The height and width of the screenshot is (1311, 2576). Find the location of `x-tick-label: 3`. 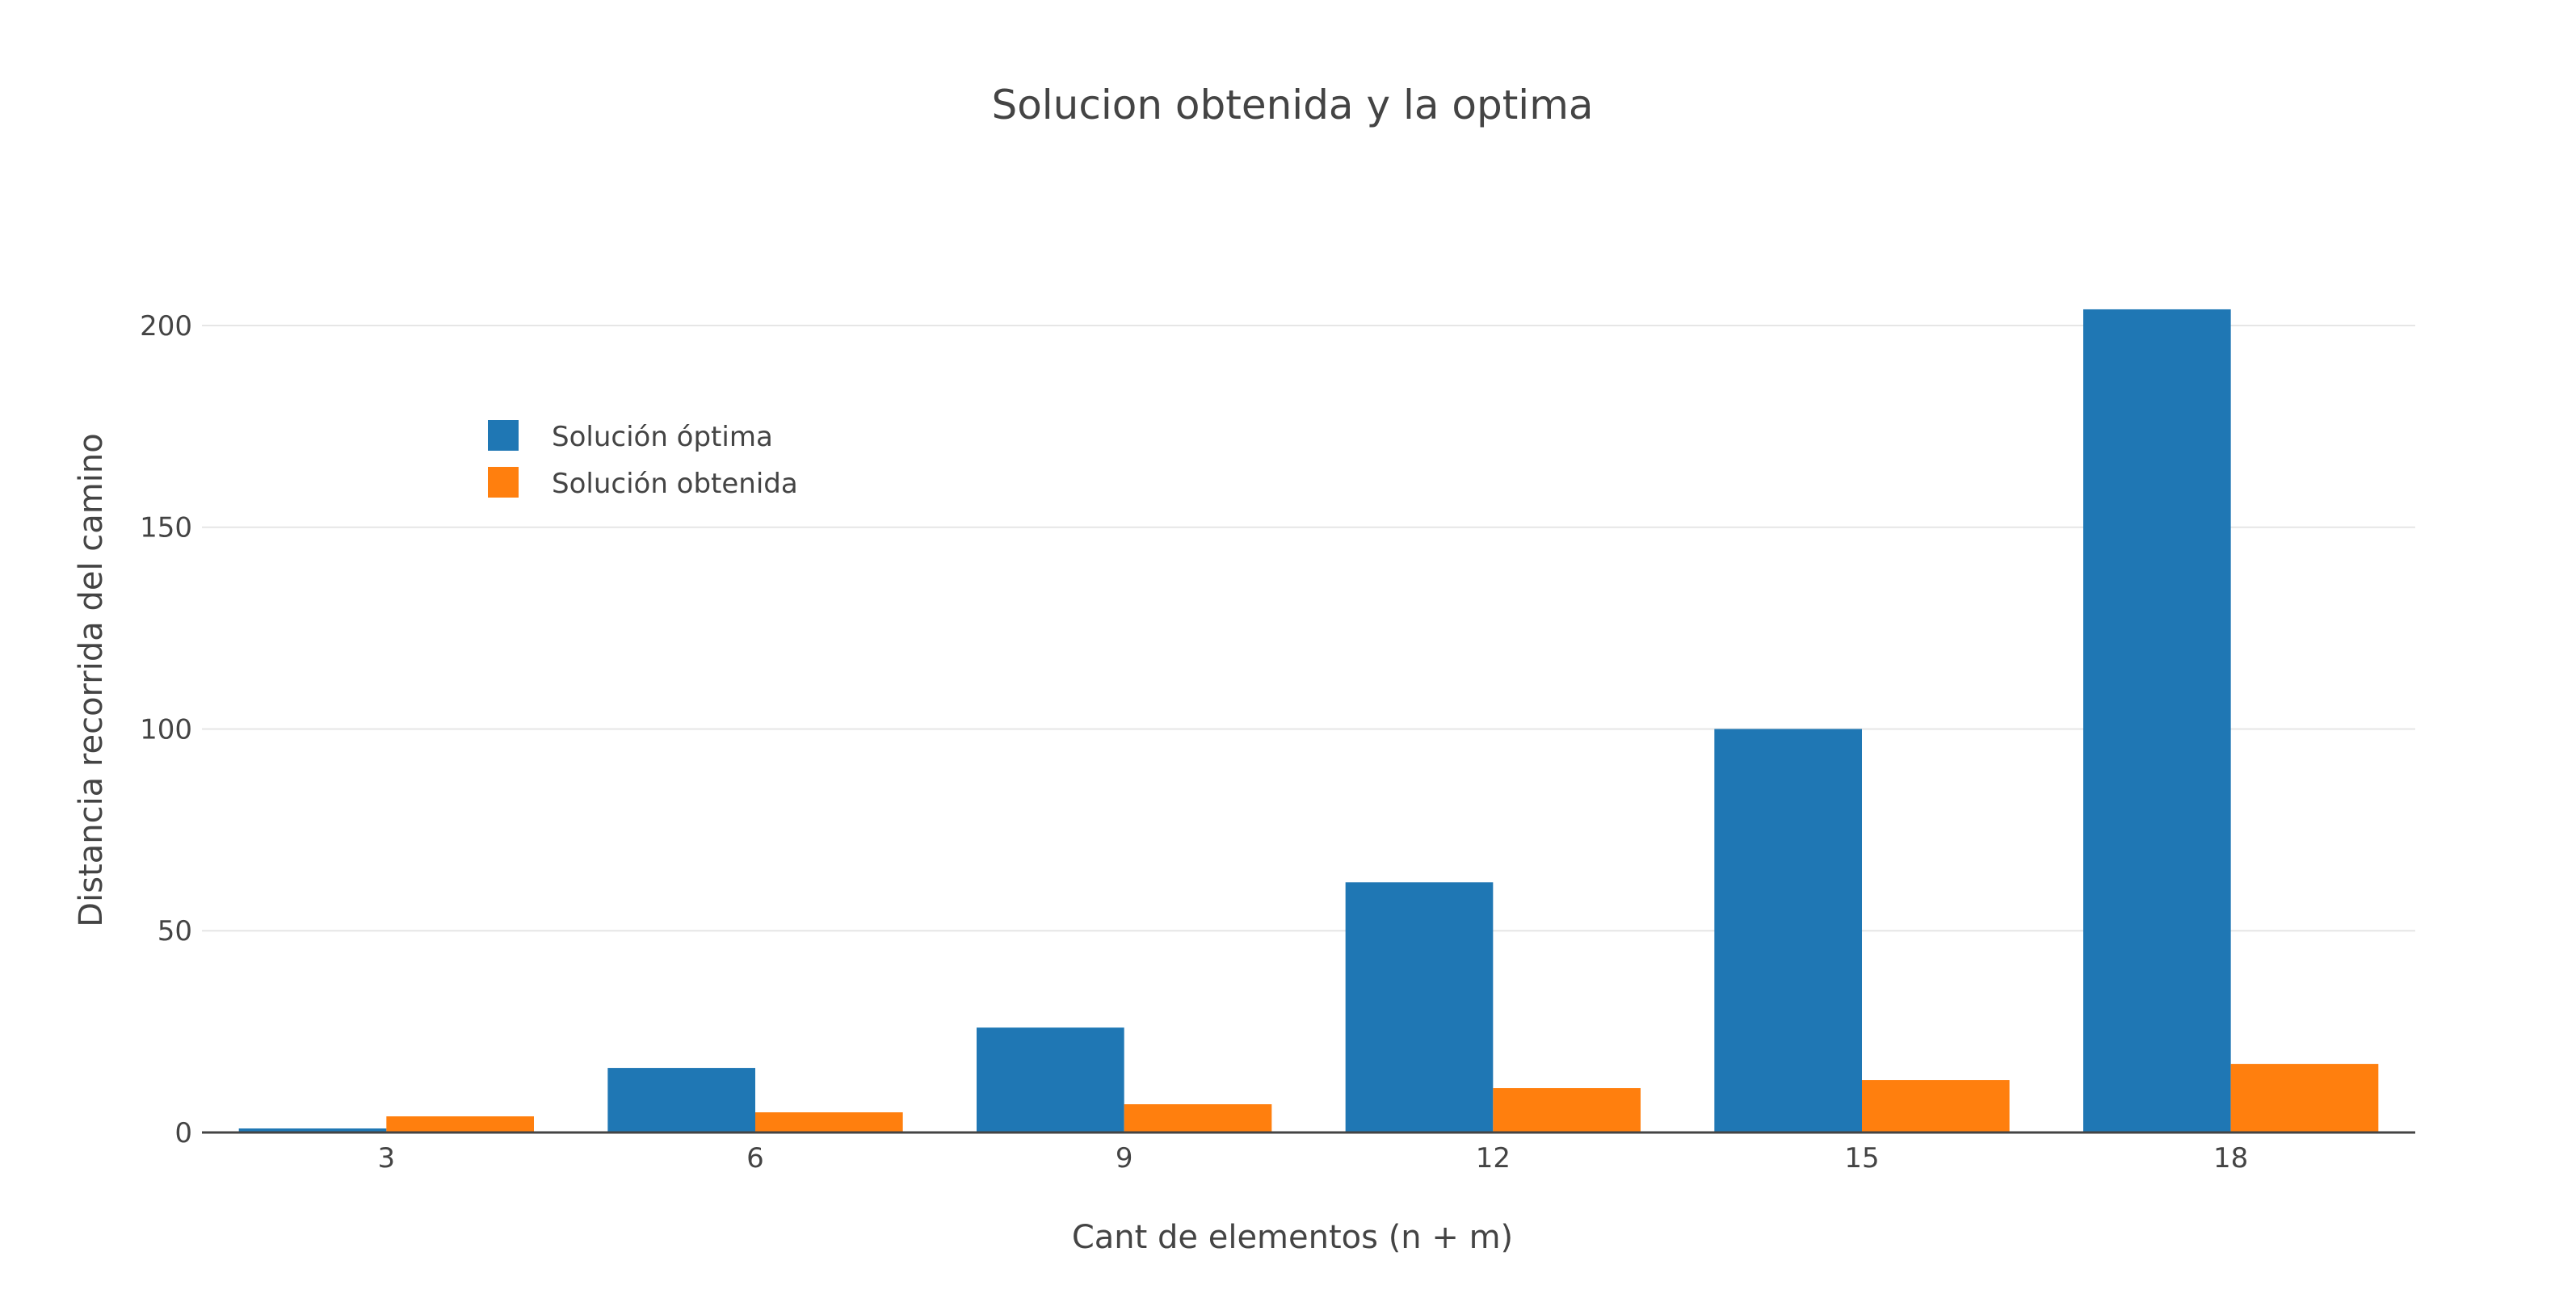

x-tick-label: 3 is located at coordinates (387, 1158).